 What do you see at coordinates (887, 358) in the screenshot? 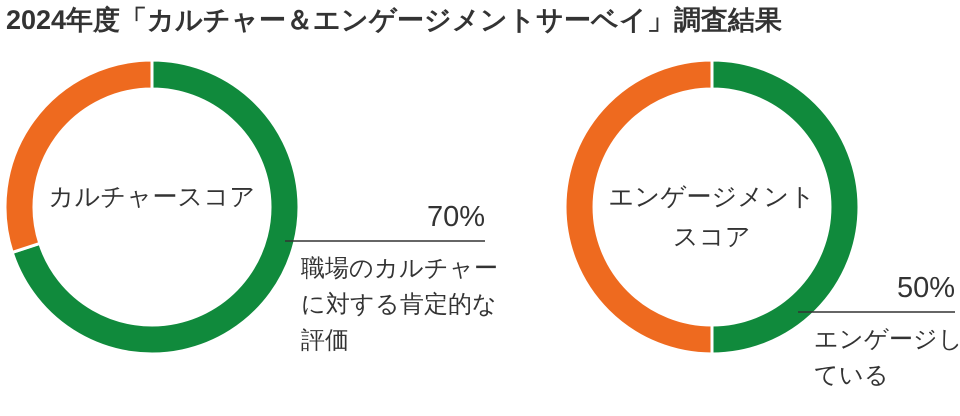
I see `slice-label: エンゲージしている` at bounding box center [887, 358].